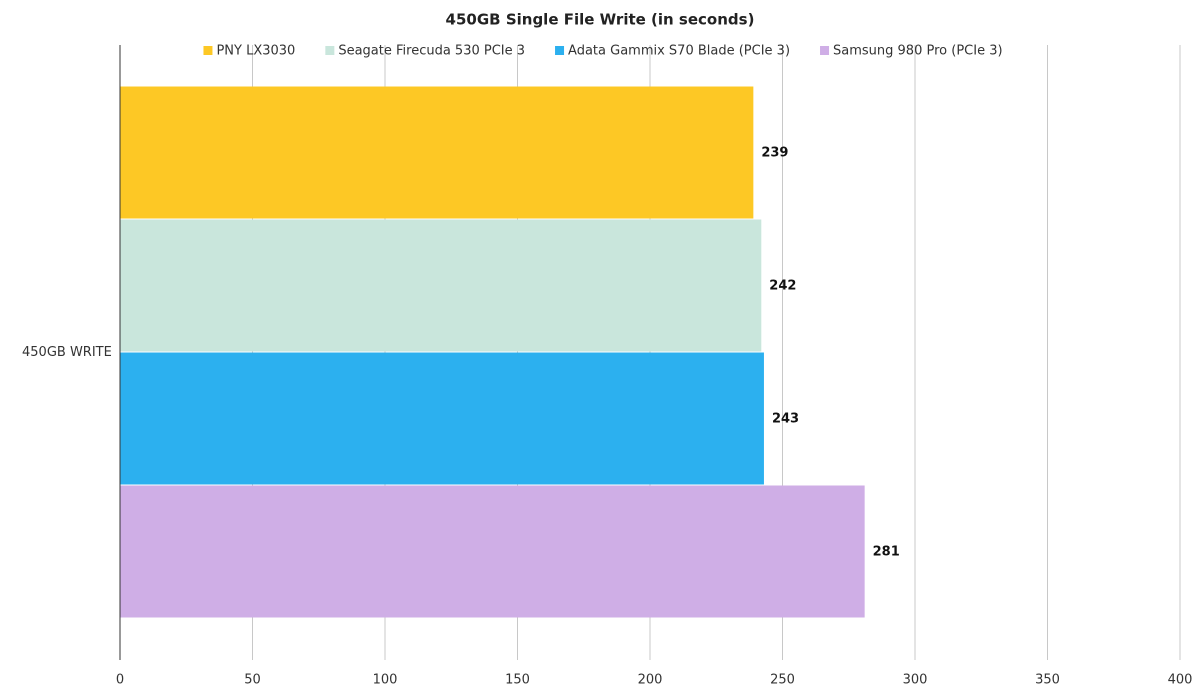 This screenshot has height=696, width=1200. What do you see at coordinates (774, 153) in the screenshot?
I see `value-label: 239` at bounding box center [774, 153].